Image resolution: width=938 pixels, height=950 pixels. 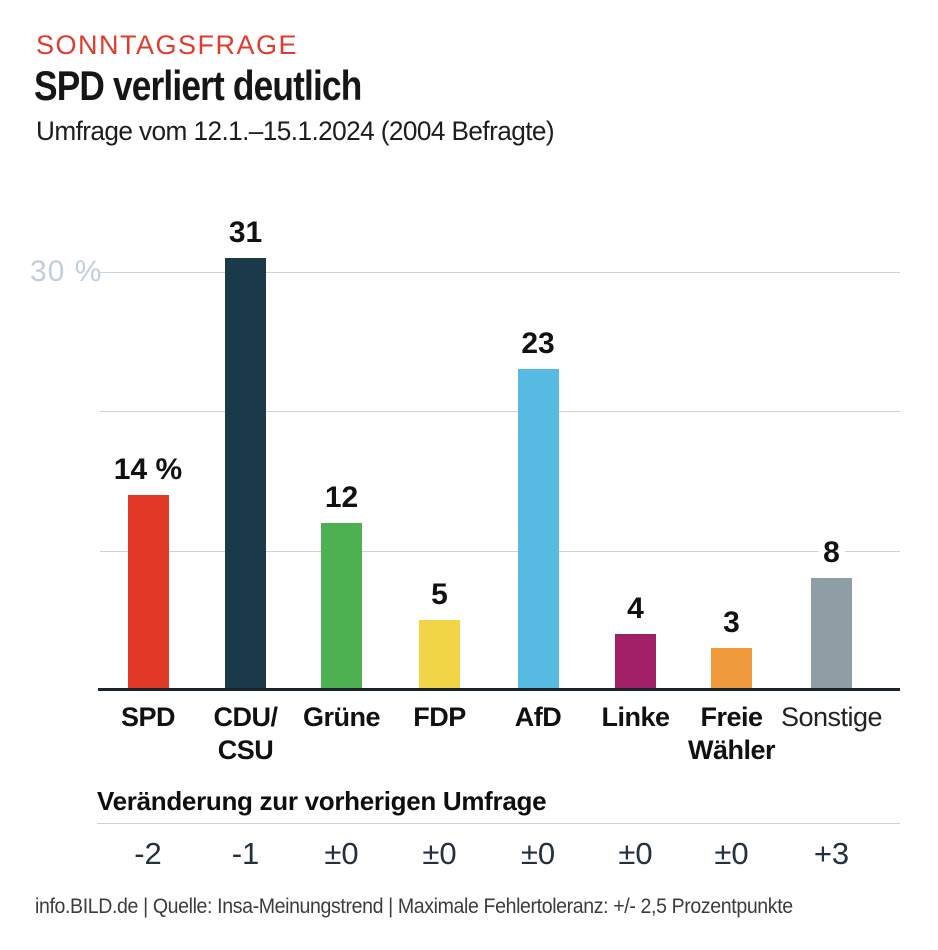 What do you see at coordinates (167, 45) in the screenshot?
I see `kicker: SONNTAGSFRAGE` at bounding box center [167, 45].